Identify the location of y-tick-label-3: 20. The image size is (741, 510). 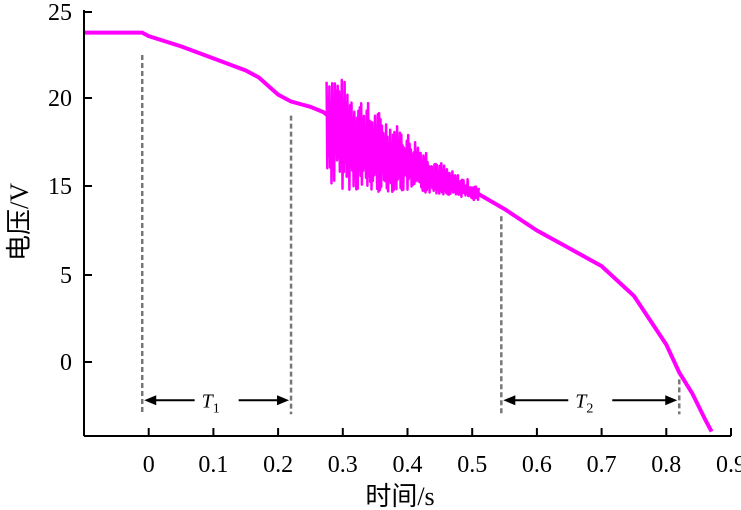
(60, 99).